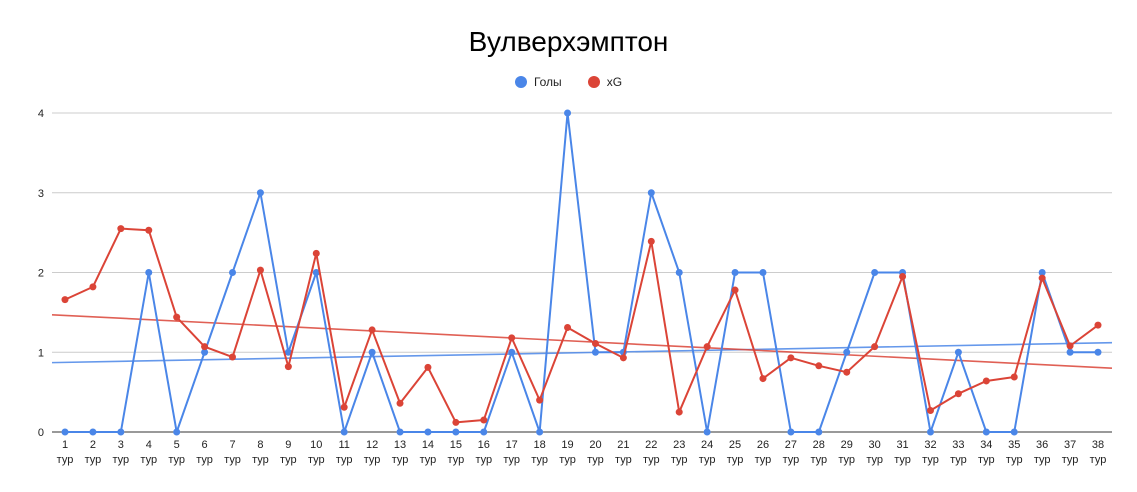 This screenshot has width=1137, height=492. I want to click on x-tick-label: 22, so click(651, 445).